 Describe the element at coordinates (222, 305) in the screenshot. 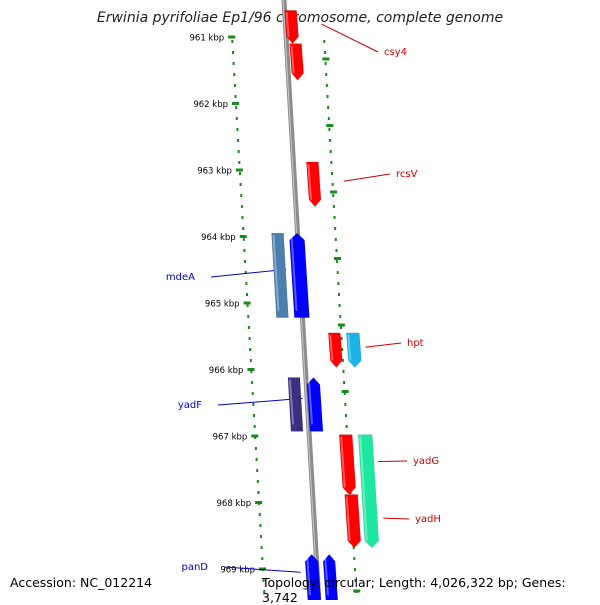

I see `scale-tick-label: 965 kbp` at that location.